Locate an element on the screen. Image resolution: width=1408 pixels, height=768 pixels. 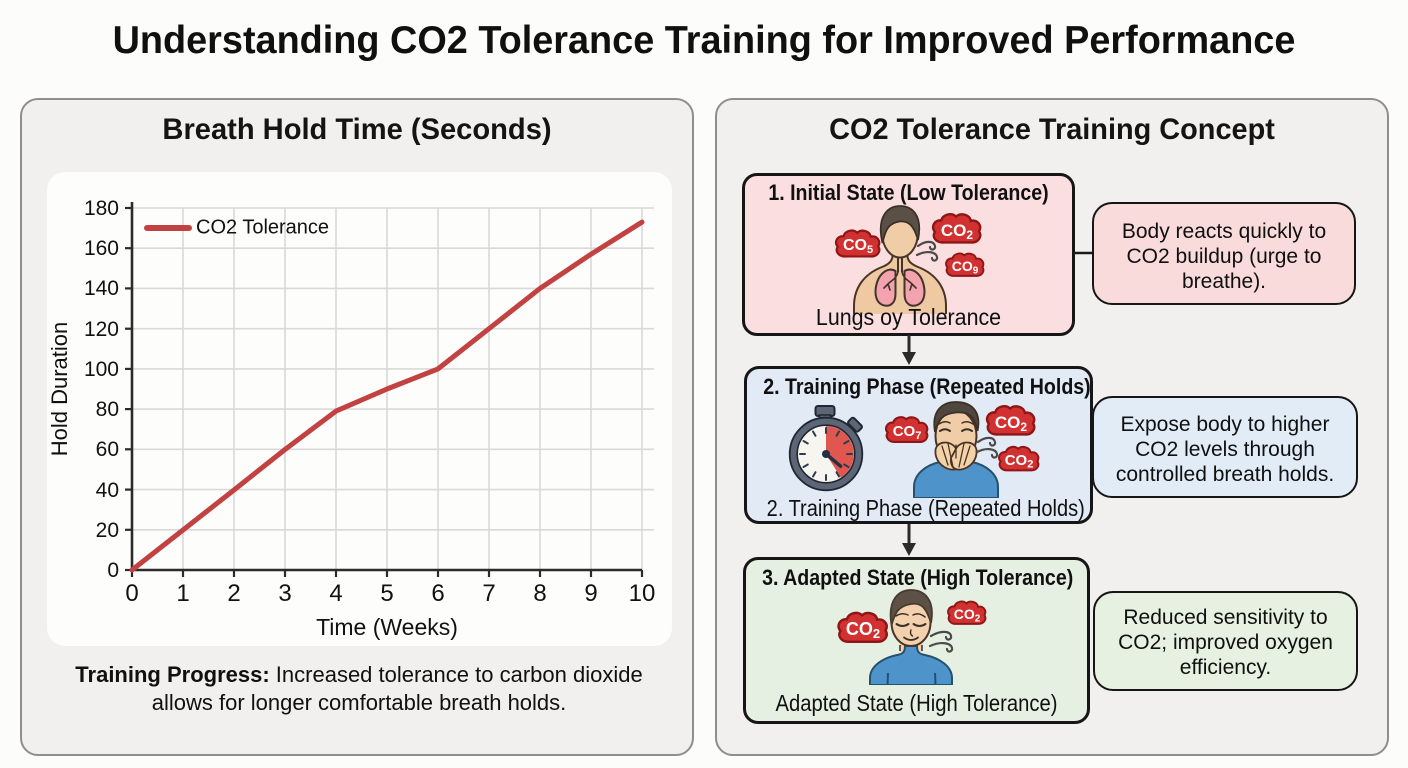
svg-text: 60 is located at coordinates (107, 449).